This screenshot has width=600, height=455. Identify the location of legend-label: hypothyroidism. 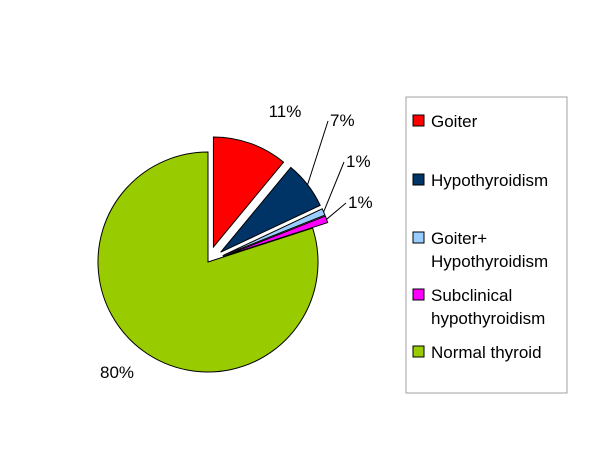
(488, 318).